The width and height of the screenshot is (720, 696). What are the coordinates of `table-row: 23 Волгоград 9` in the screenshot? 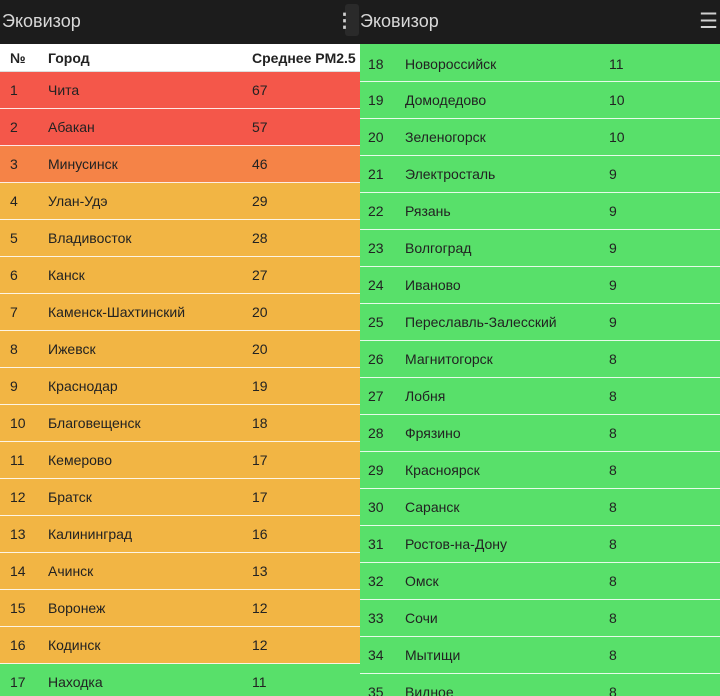 It's located at (540, 248).